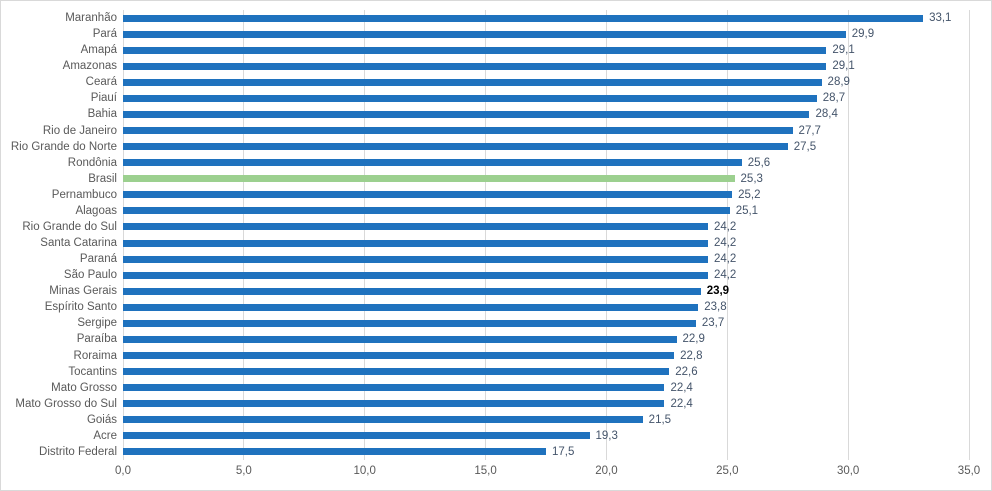 The height and width of the screenshot is (491, 992). Describe the element at coordinates (466, 114) in the screenshot. I see `bar-bahia` at that location.